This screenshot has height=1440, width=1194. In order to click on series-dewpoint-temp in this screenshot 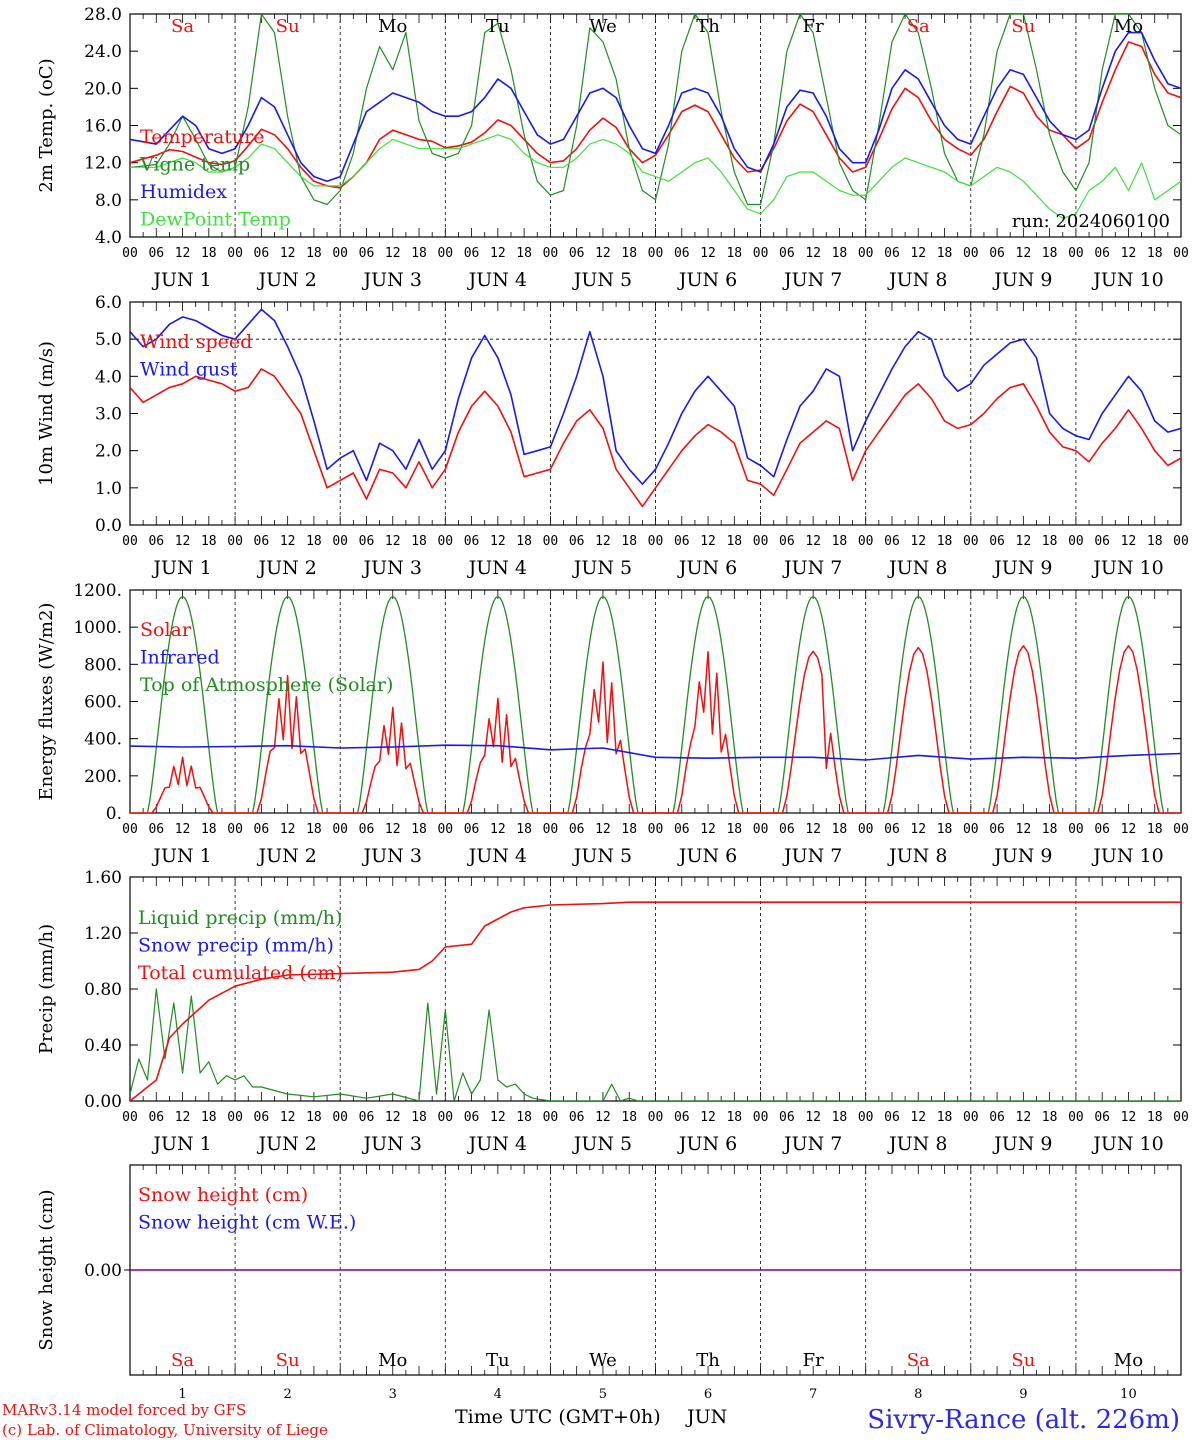, I will do `click(655, 176)`.